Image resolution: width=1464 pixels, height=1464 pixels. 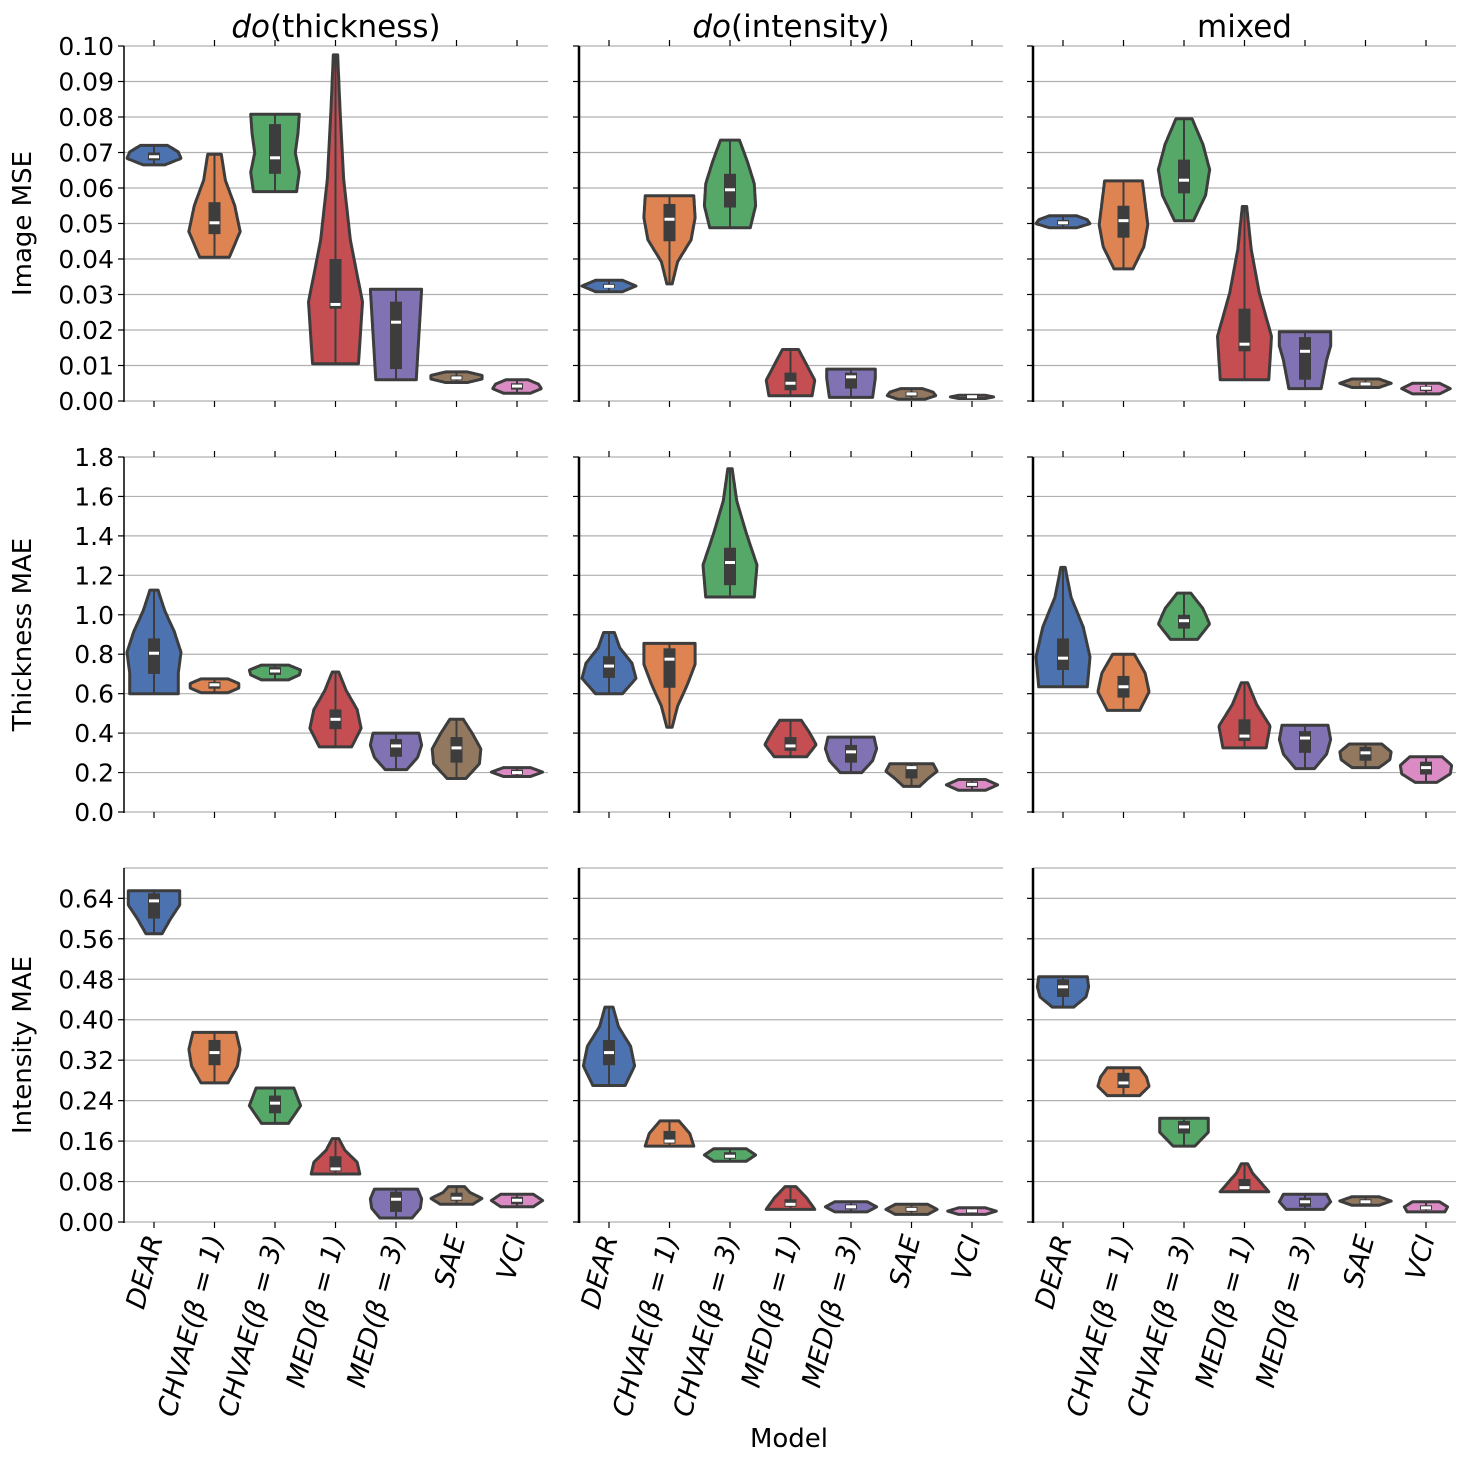 What do you see at coordinates (1244, 27) in the screenshot?
I see `column-title: mixed` at bounding box center [1244, 27].